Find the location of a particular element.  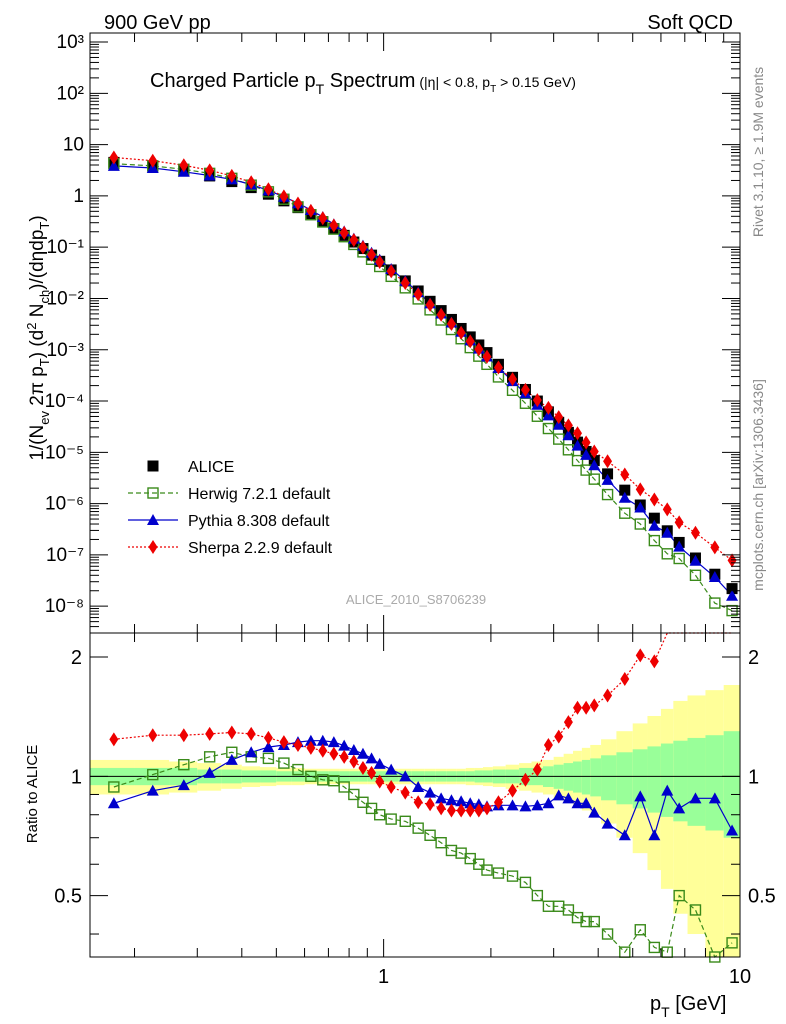

alice-point is located at coordinates (732, 589).